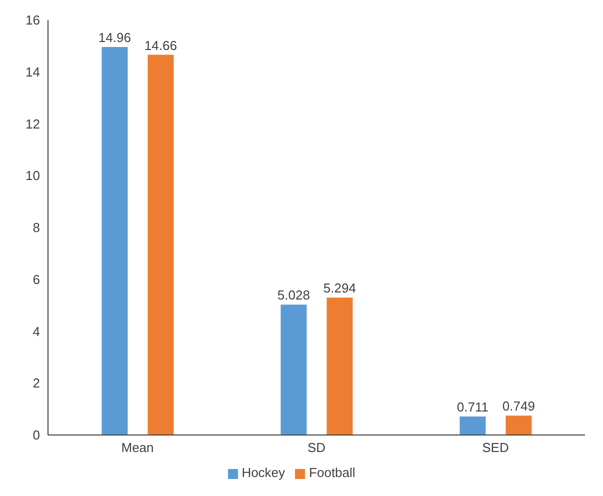 Image resolution: width=603 pixels, height=496 pixels. What do you see at coordinates (33, 72) in the screenshot?
I see `y-tick-label: 14` at bounding box center [33, 72].